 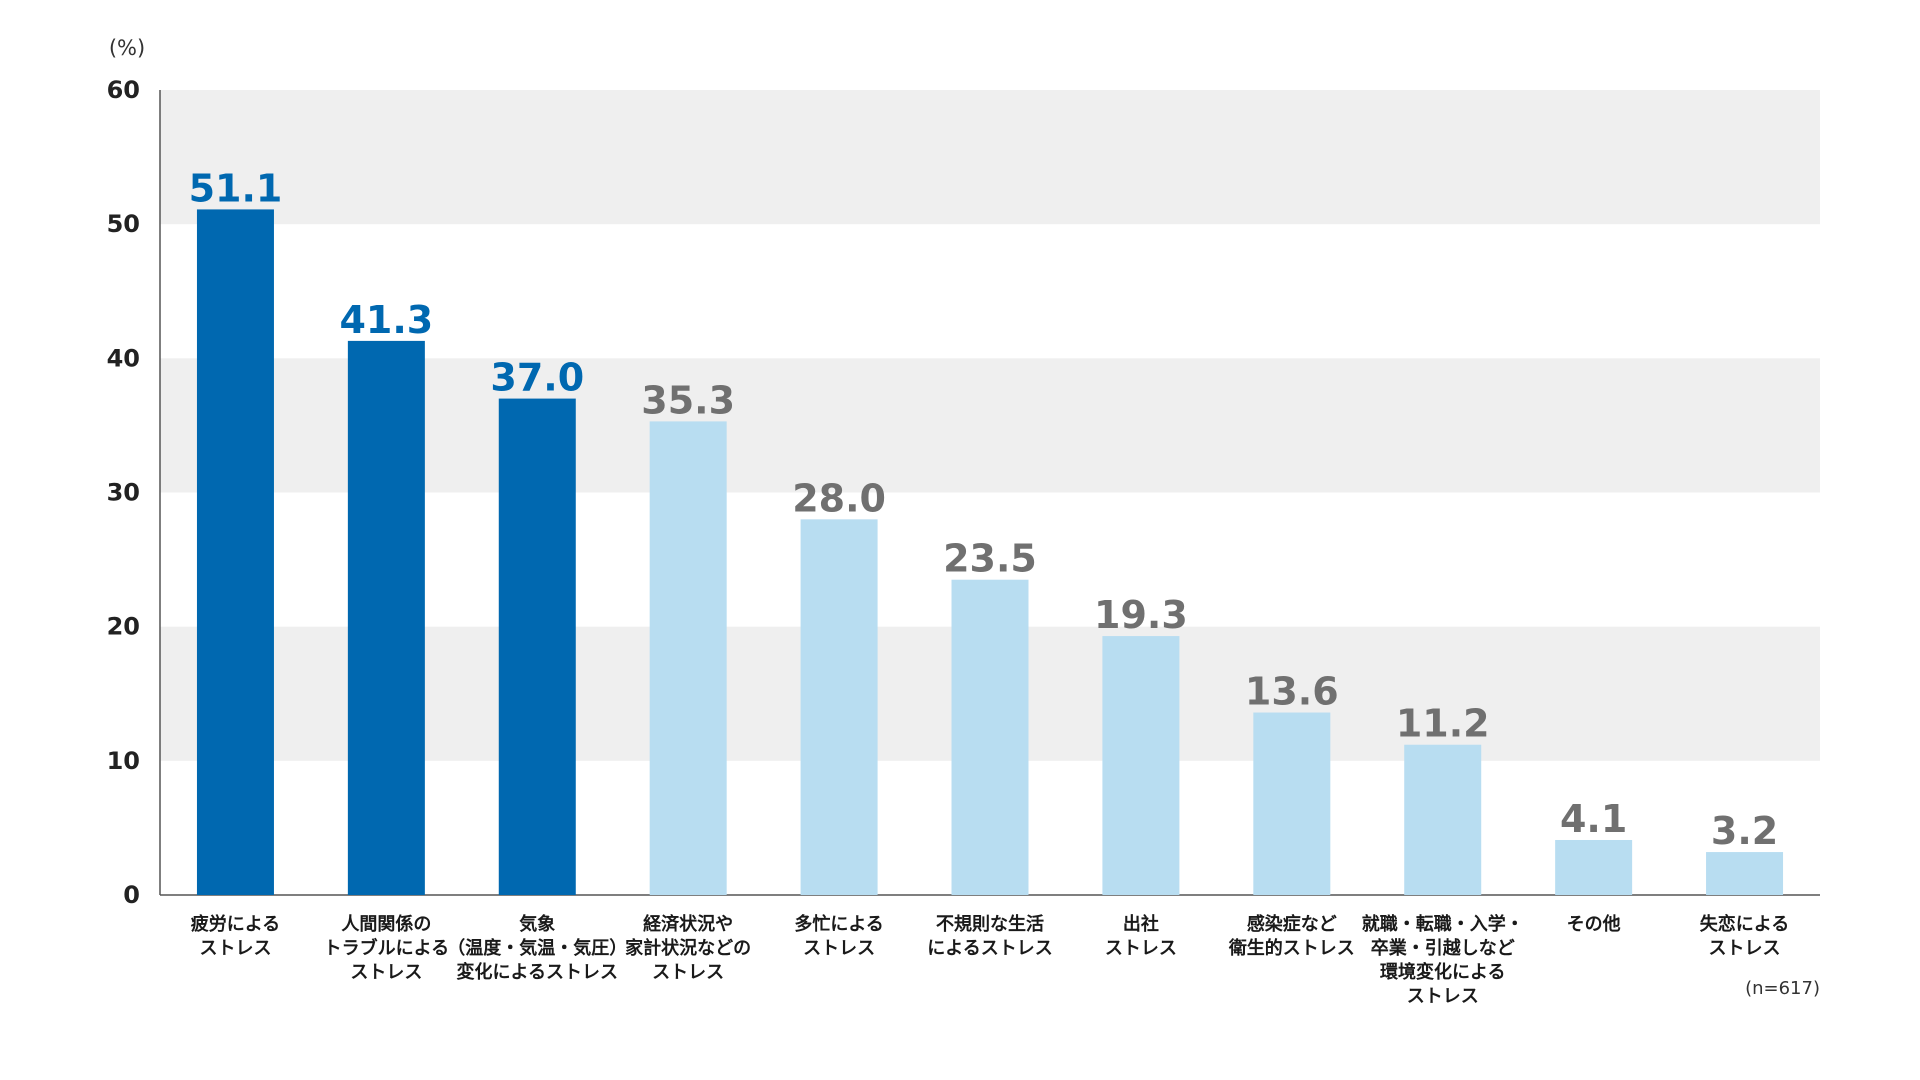 I want to click on value-label: 19.3, so click(x=1141, y=615).